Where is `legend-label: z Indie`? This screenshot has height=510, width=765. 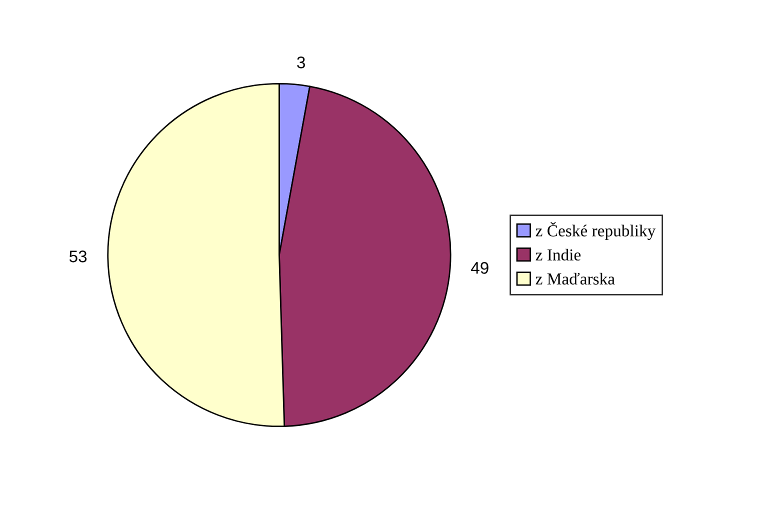 legend-label: z Indie is located at coordinates (558, 254).